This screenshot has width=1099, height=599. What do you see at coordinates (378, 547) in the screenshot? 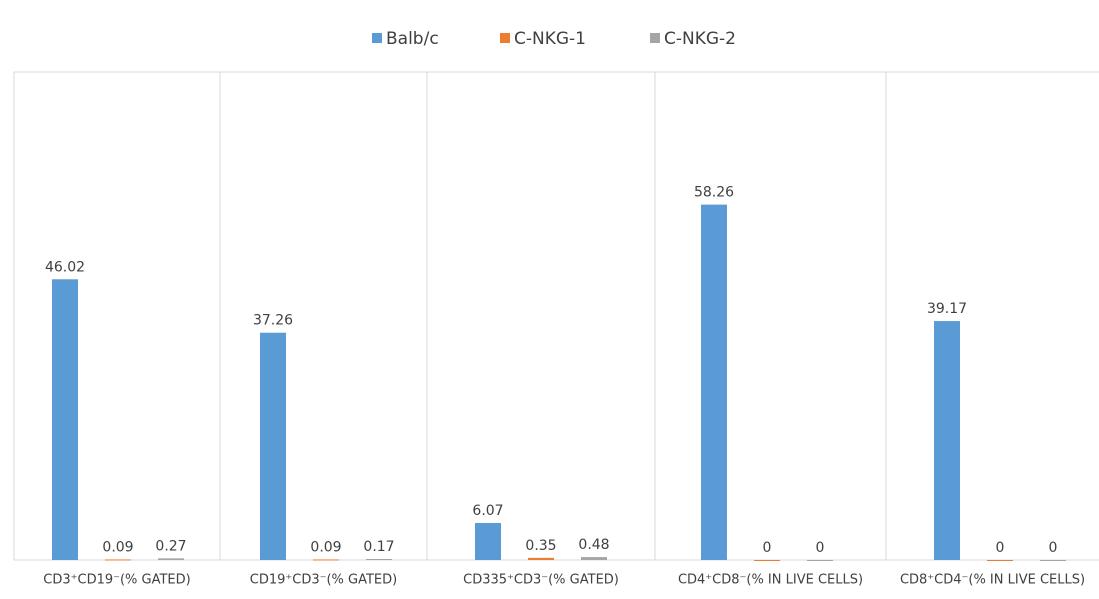
I see `data-label: 0.17` at bounding box center [378, 547].